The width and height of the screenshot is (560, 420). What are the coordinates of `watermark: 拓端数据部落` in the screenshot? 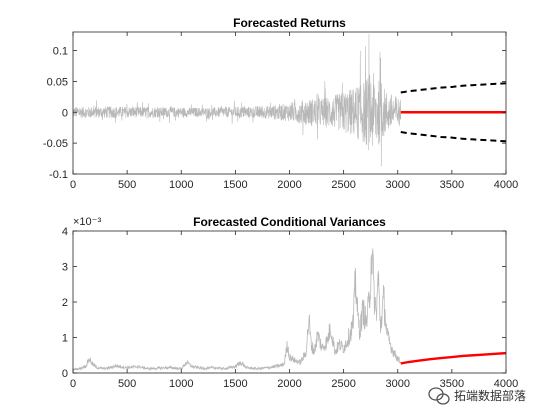 It's located at (477, 396).